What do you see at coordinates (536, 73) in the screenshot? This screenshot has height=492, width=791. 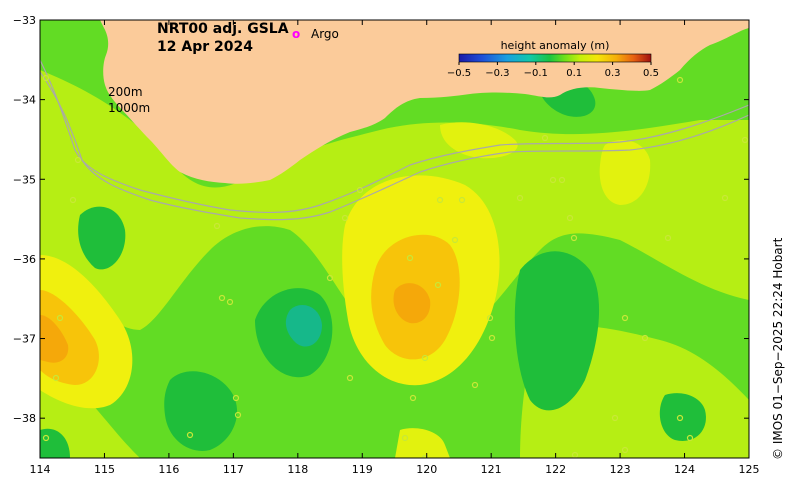 I see `colorbar-tick-label: −0.1` at bounding box center [536, 73].